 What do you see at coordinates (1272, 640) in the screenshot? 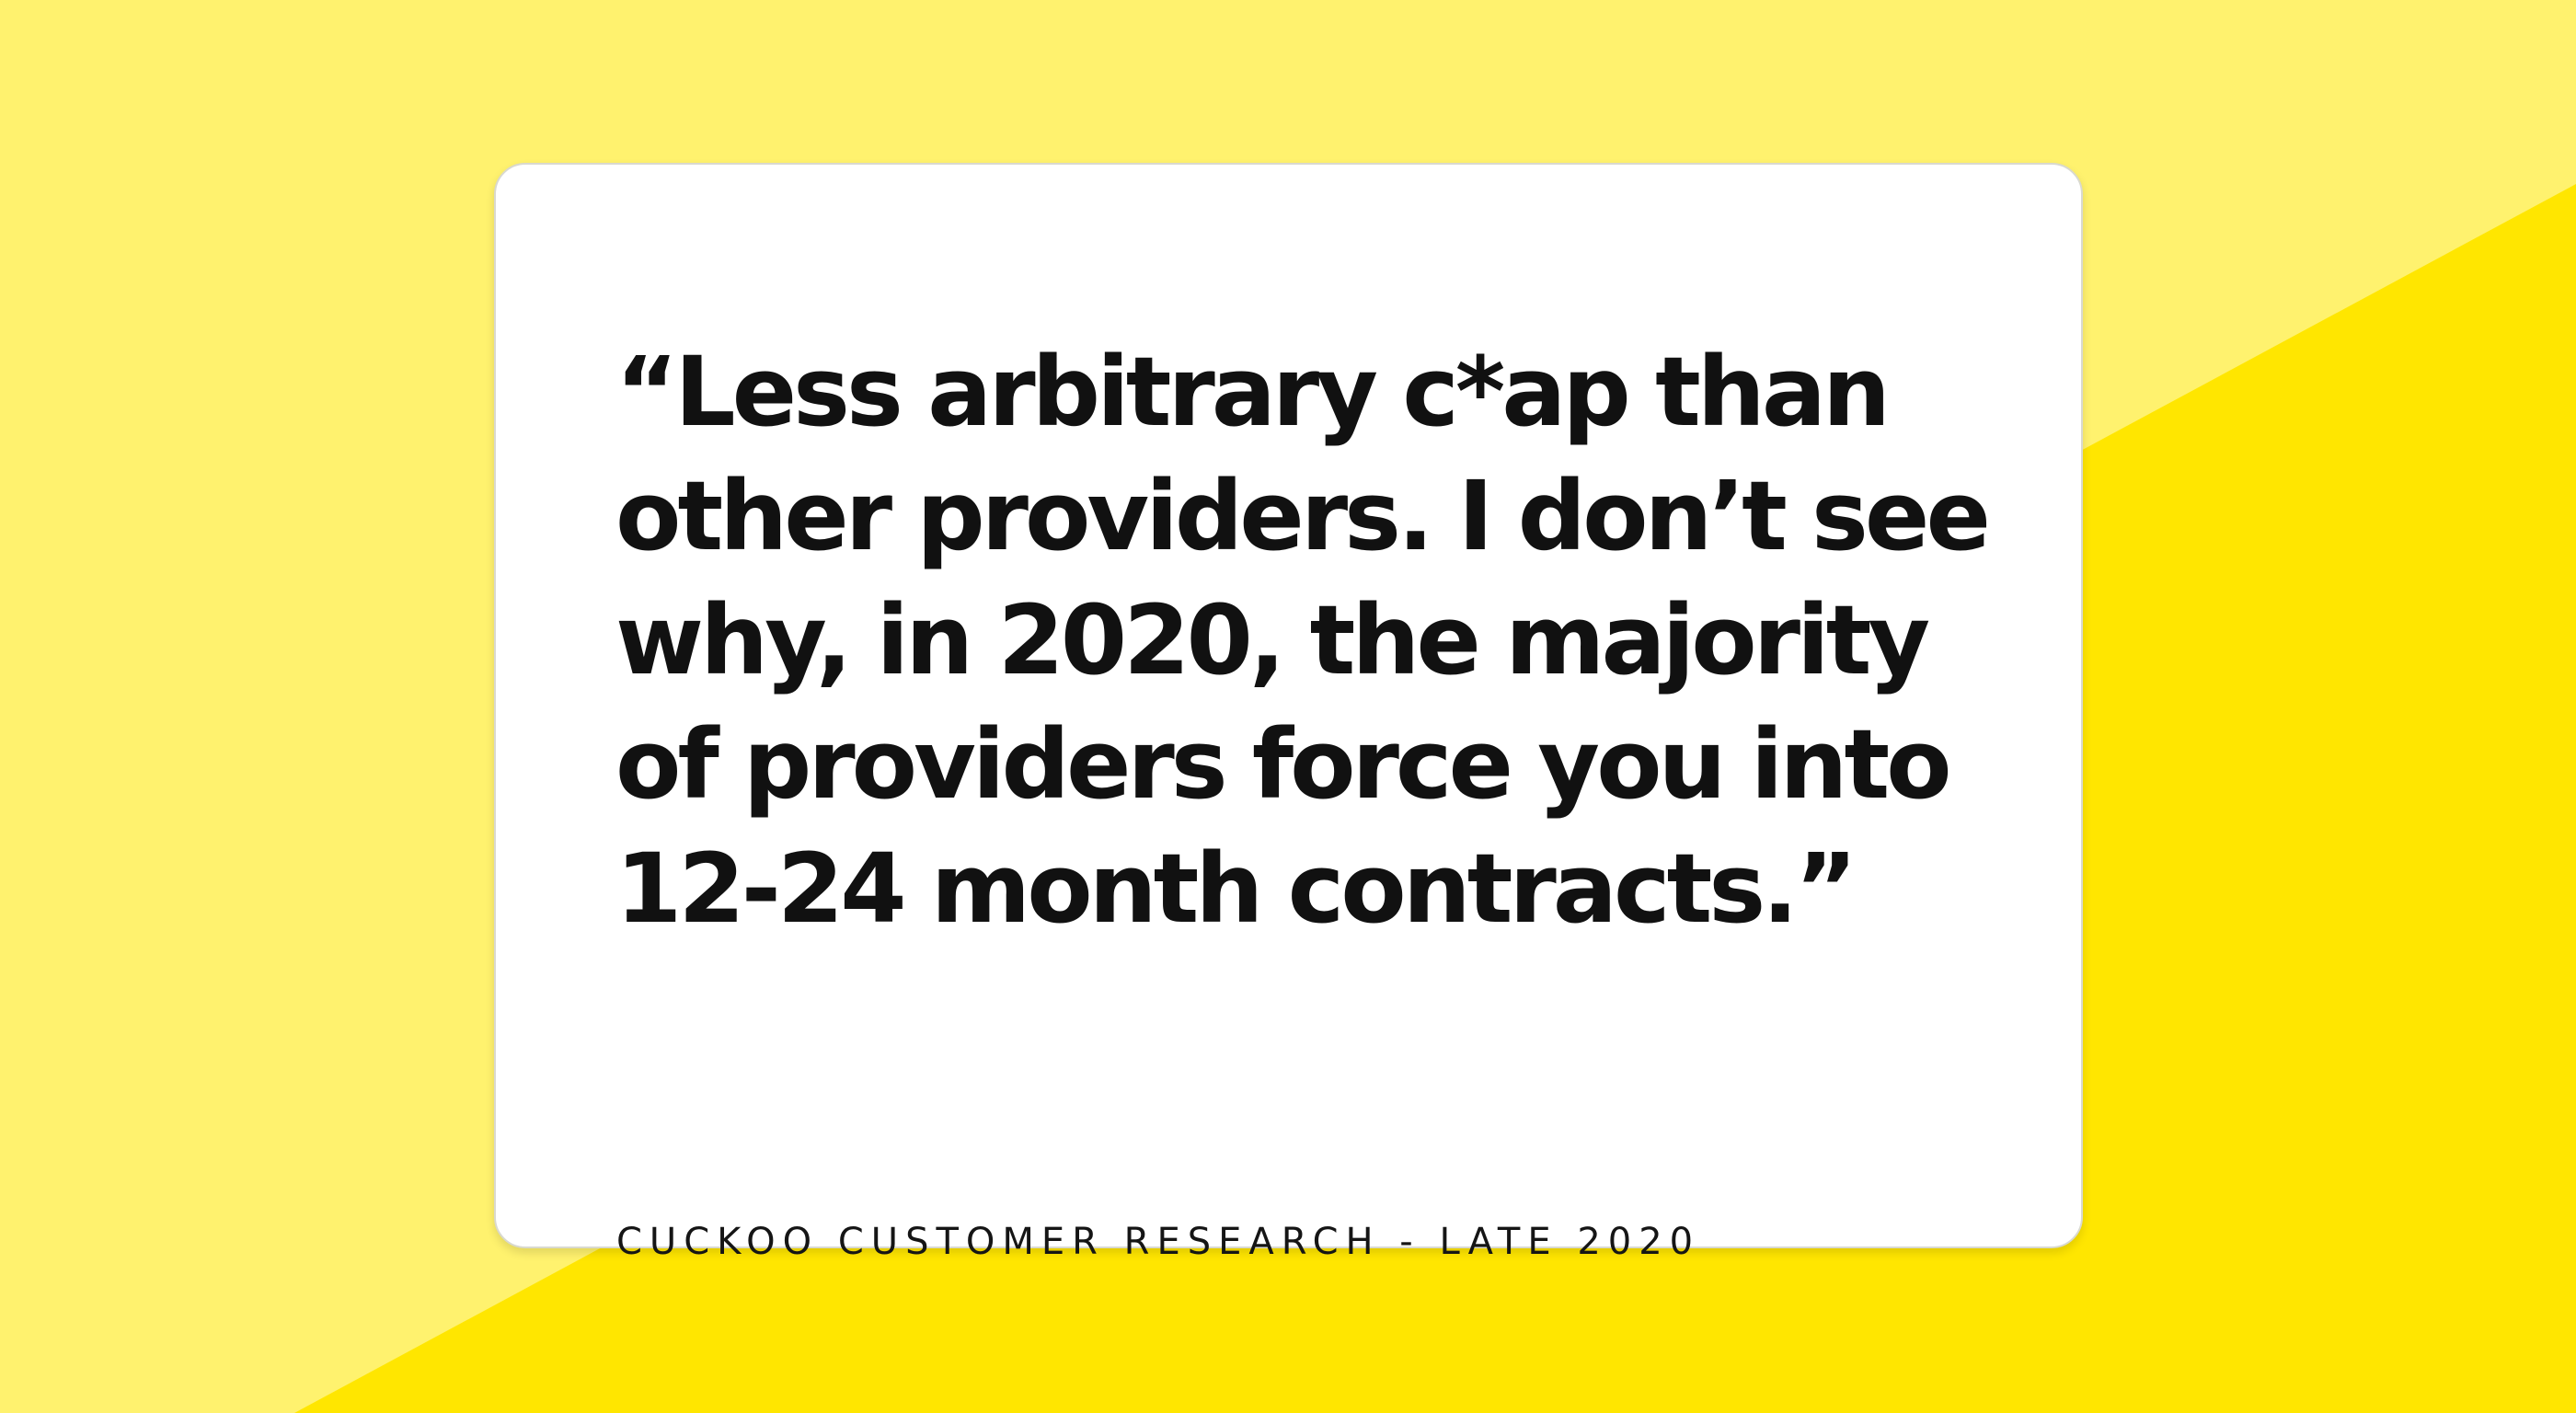
I see `quote-line: why, in 2020, the majority` at bounding box center [1272, 640].